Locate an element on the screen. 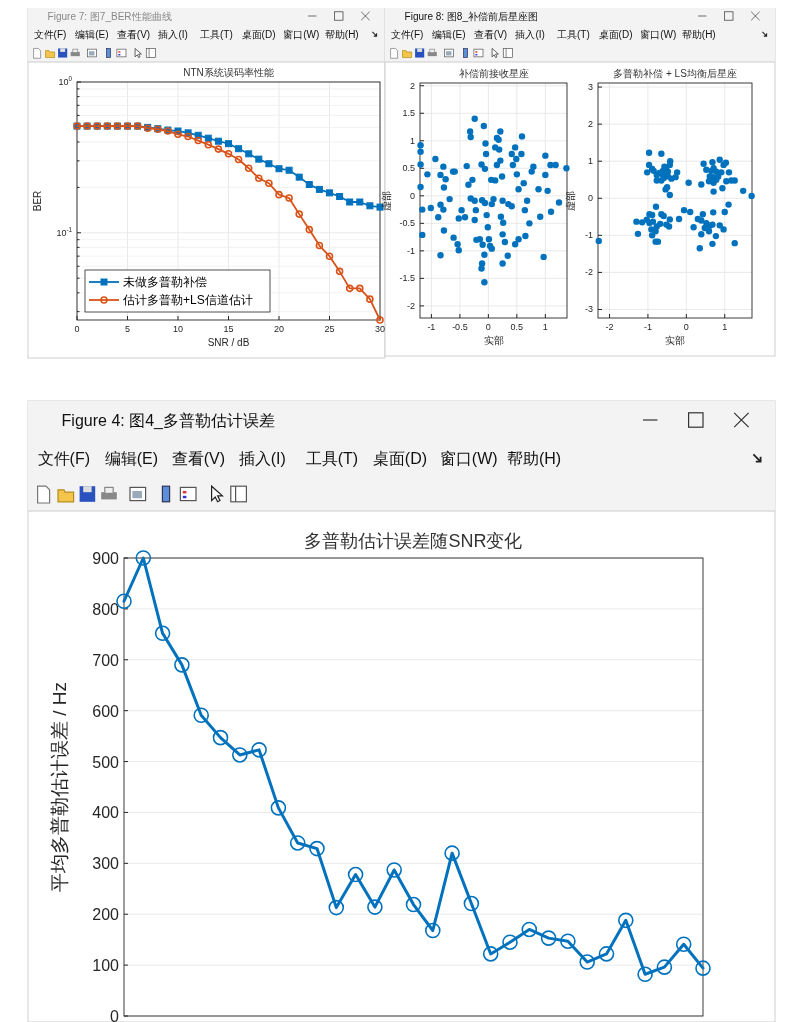 The width and height of the screenshot is (809, 1022). y-tick-label: 600 is located at coordinates (106, 711).